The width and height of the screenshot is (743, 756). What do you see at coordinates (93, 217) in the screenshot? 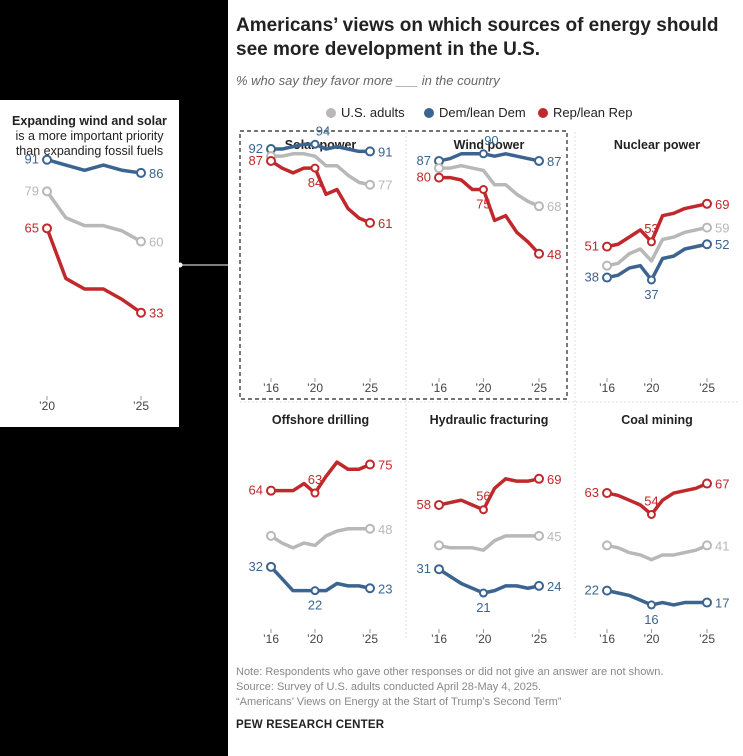
I see `side-chart-line-adults` at bounding box center [93, 217].